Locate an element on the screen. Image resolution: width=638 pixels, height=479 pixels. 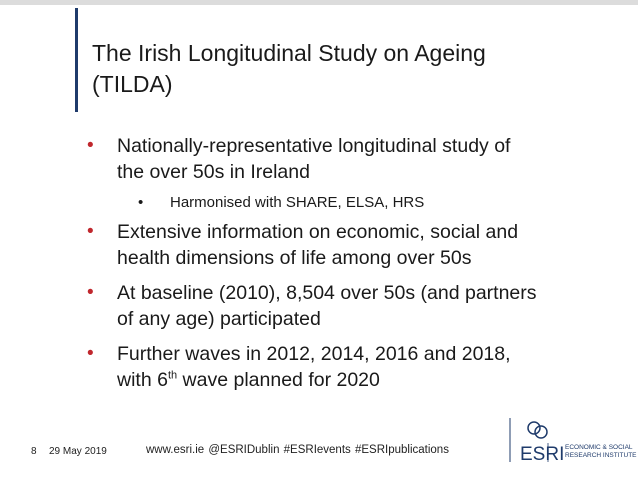
title-line-1: The Irish Longitudinal Study on Ageing is located at coordinates (289, 53).